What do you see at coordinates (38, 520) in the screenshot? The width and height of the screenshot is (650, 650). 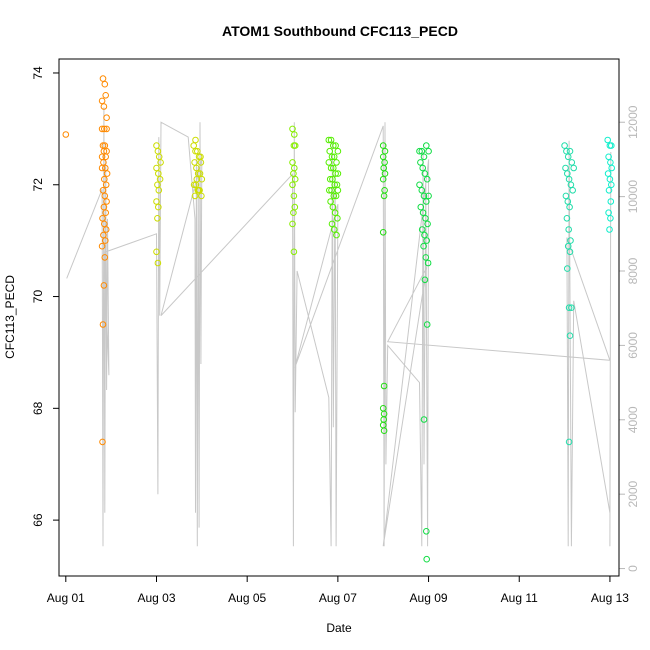 I see `y-tick-label: 66` at bounding box center [38, 520].